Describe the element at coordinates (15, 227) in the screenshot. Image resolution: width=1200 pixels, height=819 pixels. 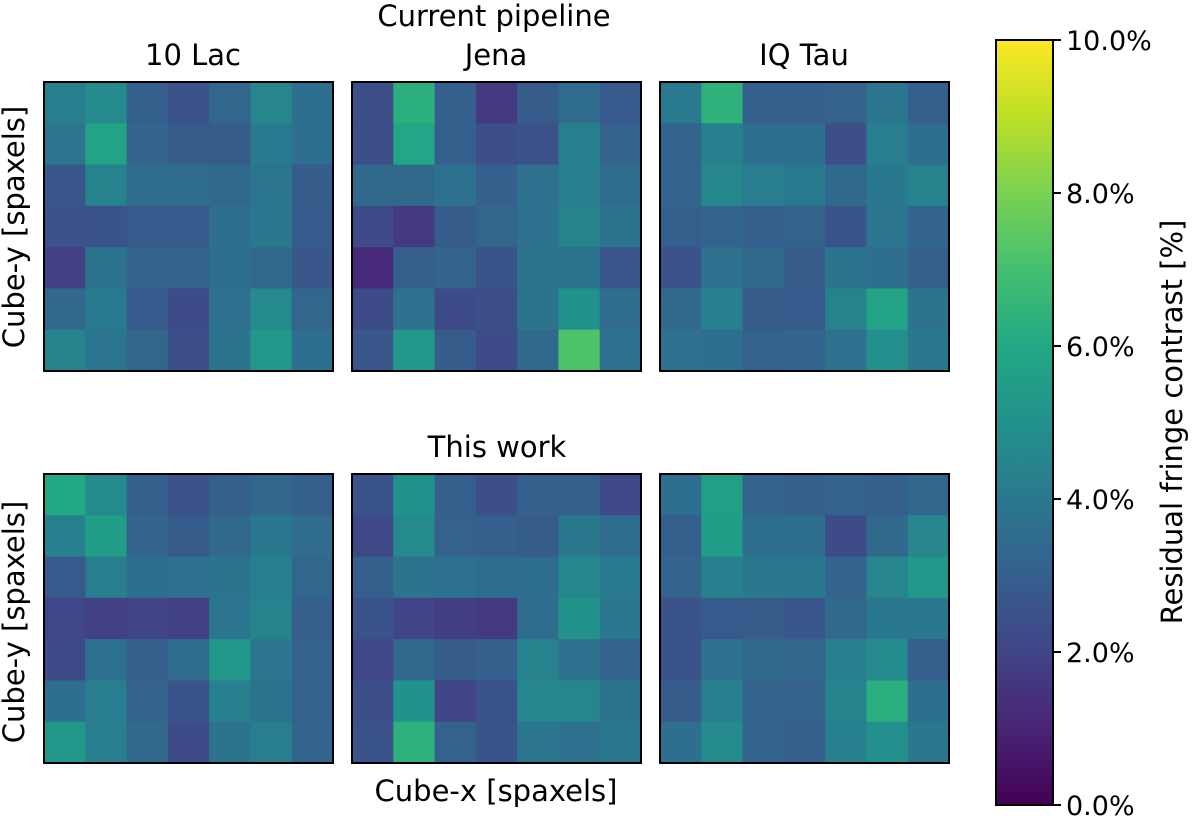
I see `y-axis-label-top: Cube-y [spaxels]` at that location.